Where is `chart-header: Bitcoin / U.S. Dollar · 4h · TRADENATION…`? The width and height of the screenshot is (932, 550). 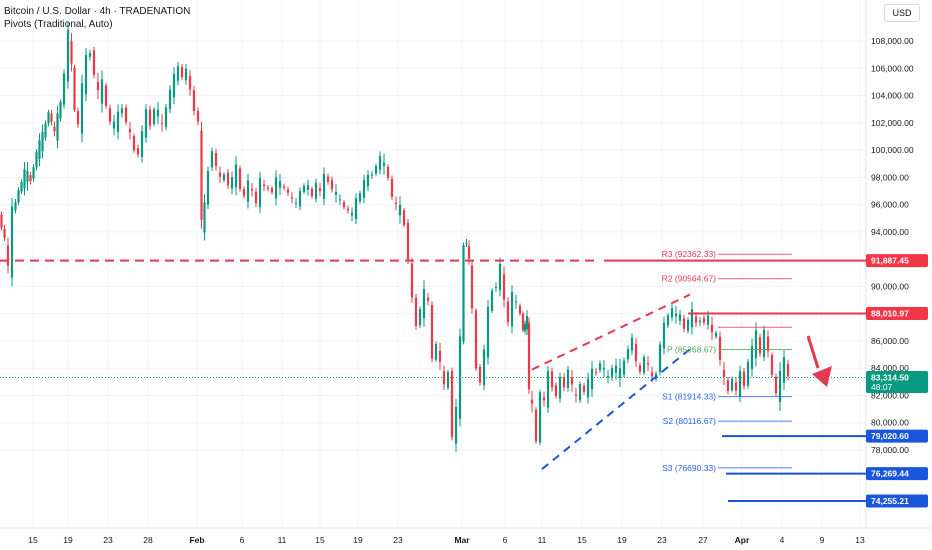
chart-header: Bitcoin / U.S. Dollar · 4h · TRADENATION… is located at coordinates (97, 18).